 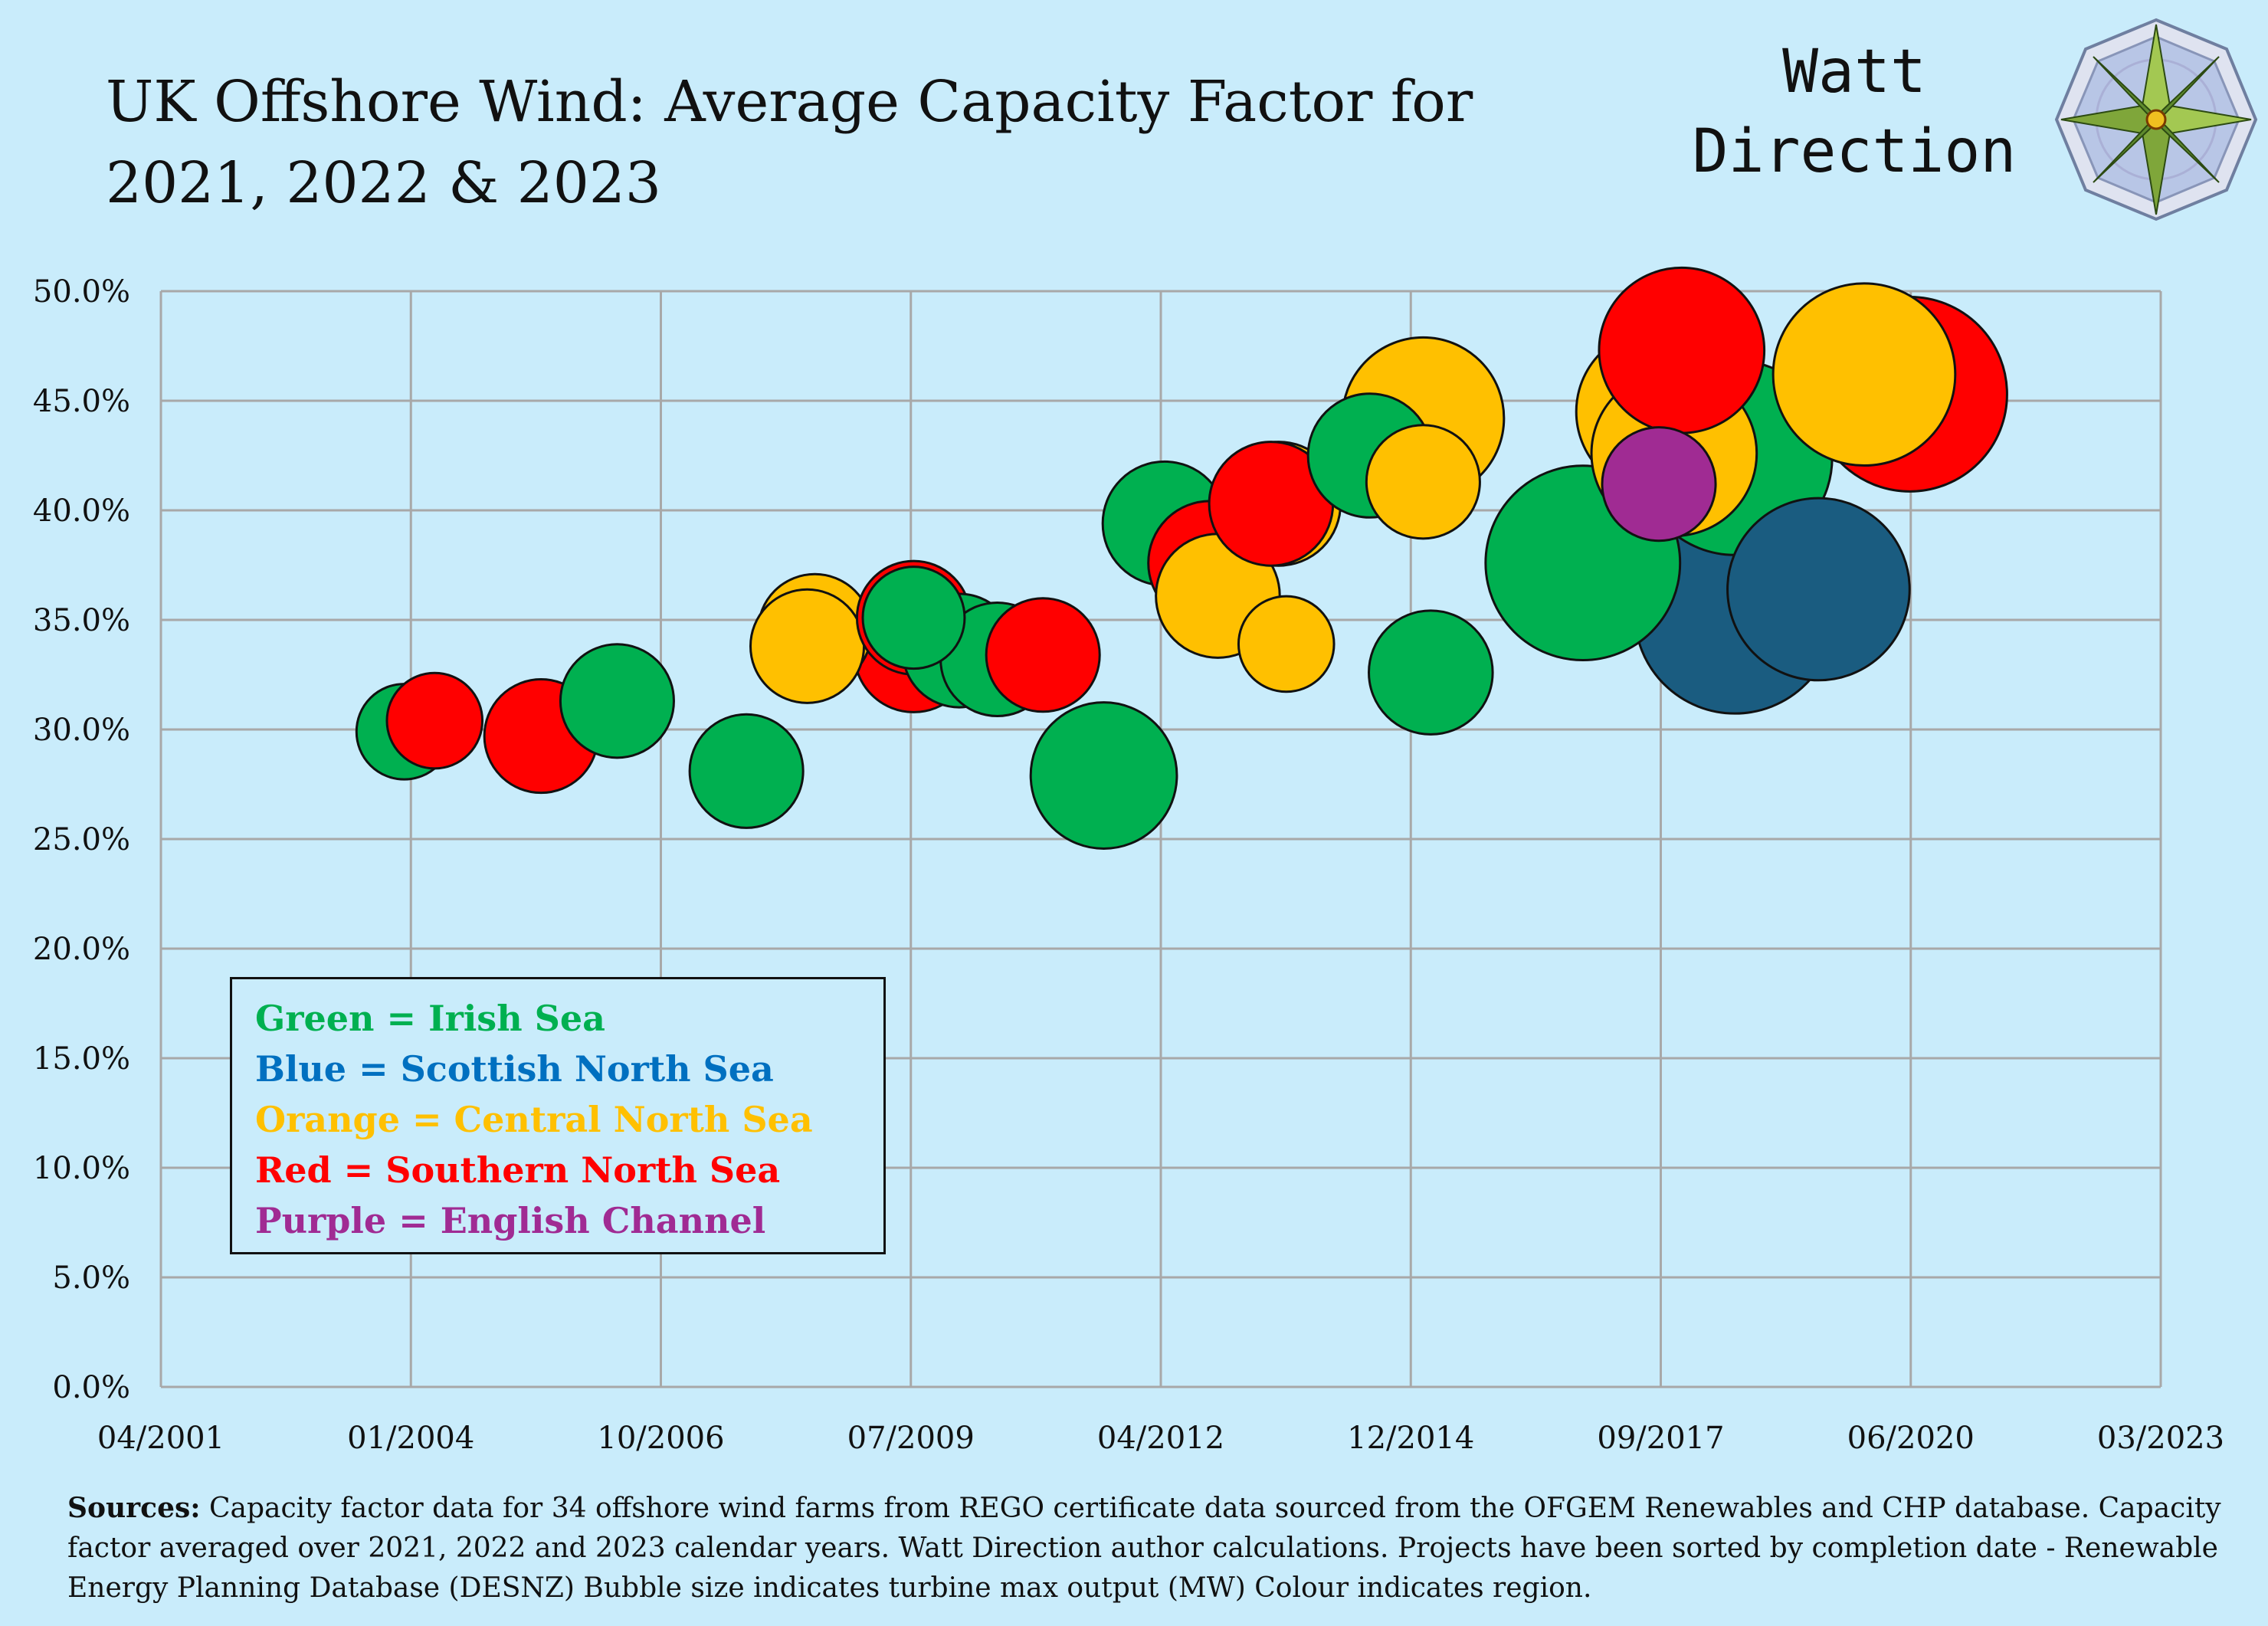 What do you see at coordinates (91, 1278) in the screenshot?
I see `y-tick-label: 5.0%` at bounding box center [91, 1278].